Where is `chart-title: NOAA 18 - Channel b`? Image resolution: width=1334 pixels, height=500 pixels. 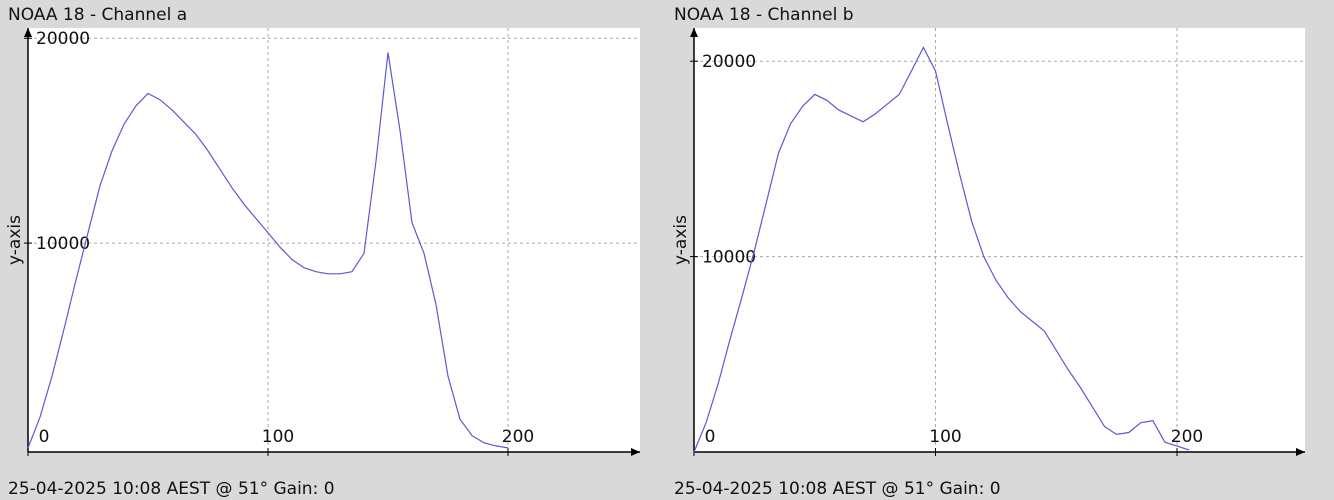
chart-title: NOAA 18 - Channel b is located at coordinates (764, 15).